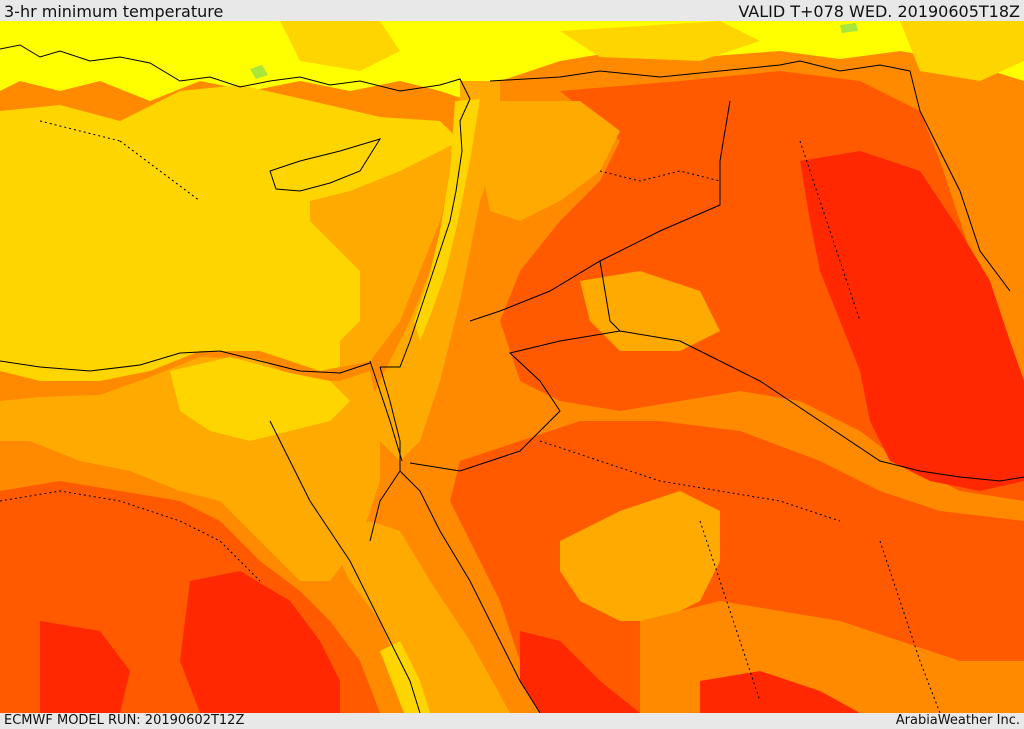 The height and width of the screenshot is (729, 1024). Describe the element at coordinates (420, 617) in the screenshot. I see `red-sea` at that location.